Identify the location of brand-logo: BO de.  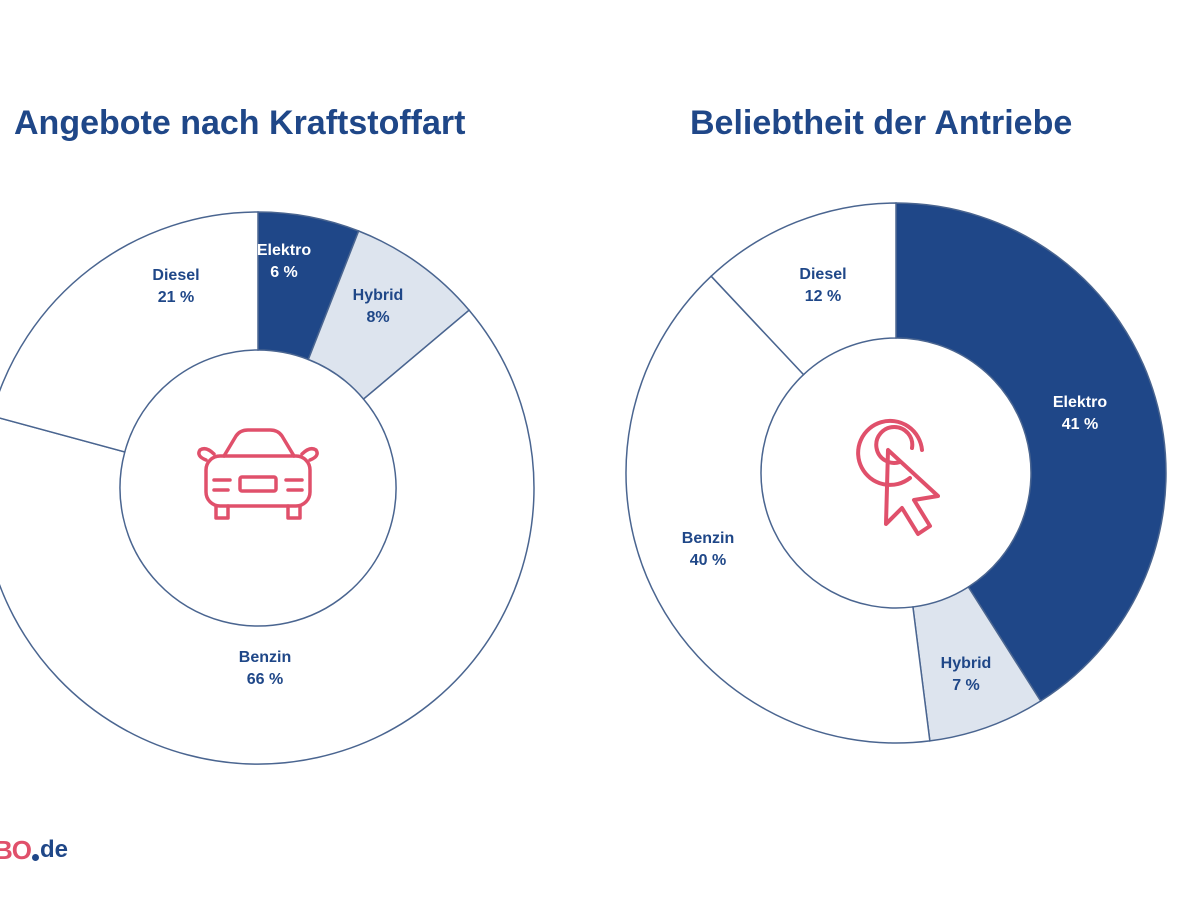
(34, 850).